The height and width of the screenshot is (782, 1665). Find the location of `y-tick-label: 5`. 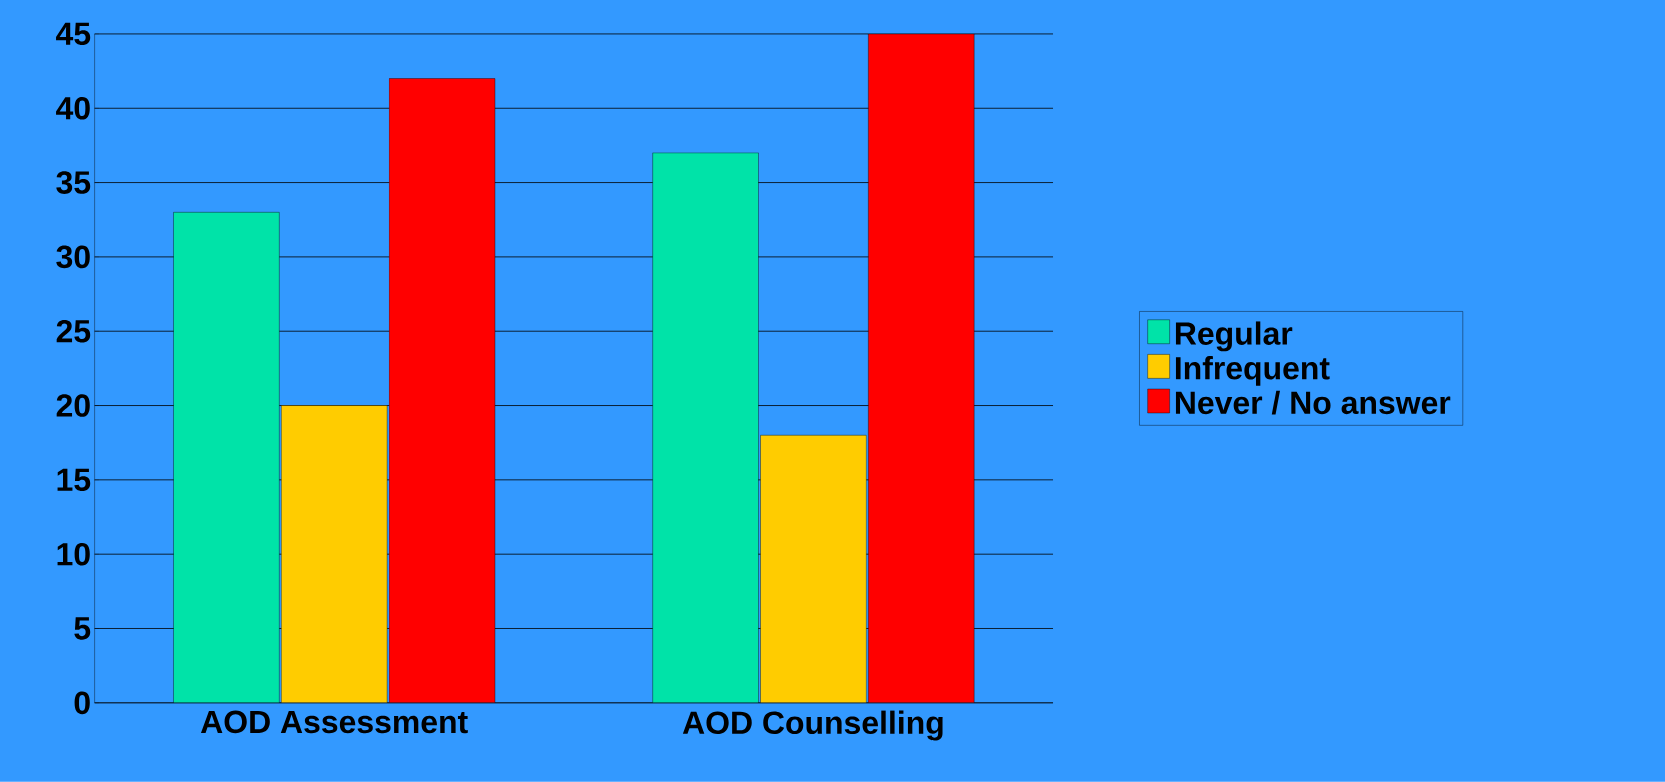

y-tick-label: 5 is located at coordinates (82, 628).